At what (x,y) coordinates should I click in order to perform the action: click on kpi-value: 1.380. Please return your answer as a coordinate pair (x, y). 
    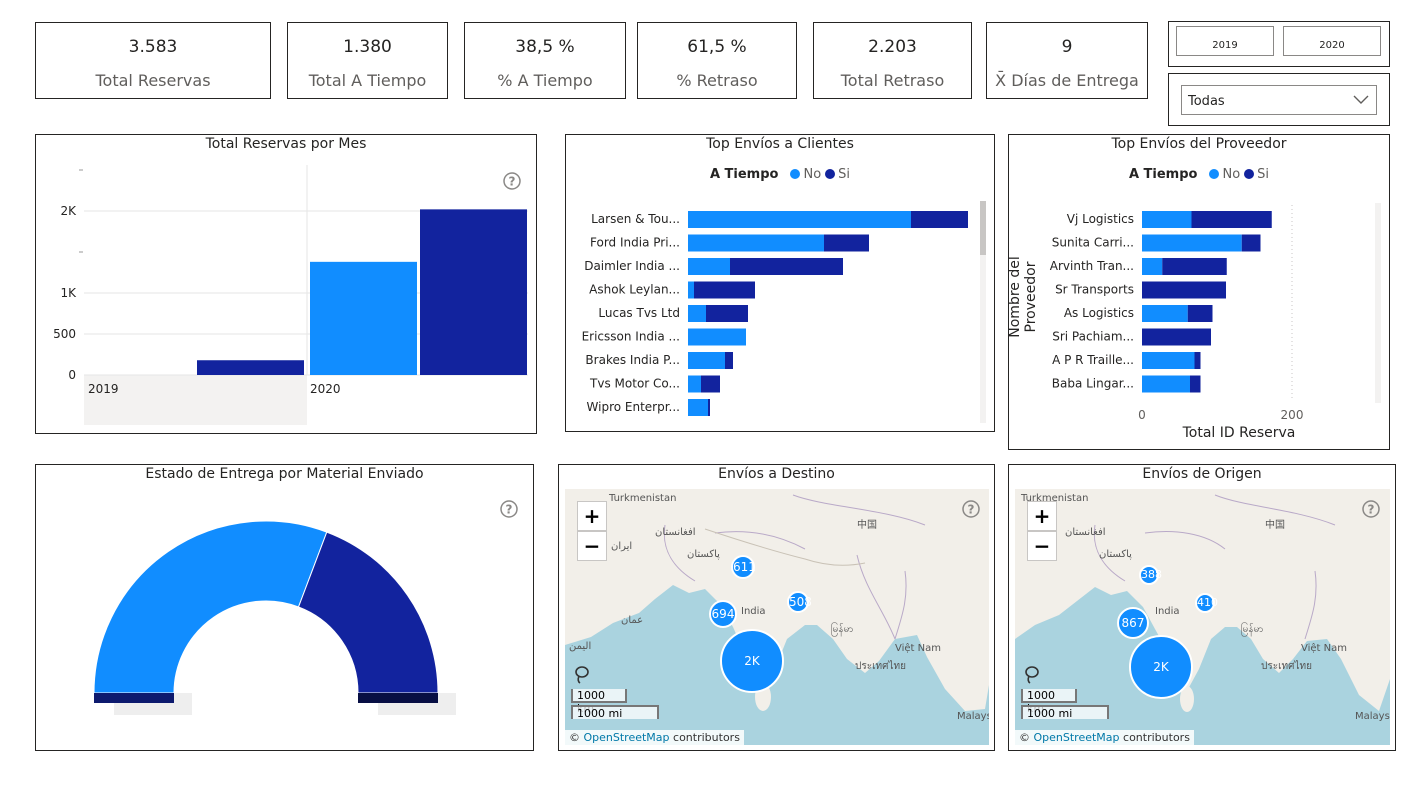
    Looking at the image, I should click on (367, 47).